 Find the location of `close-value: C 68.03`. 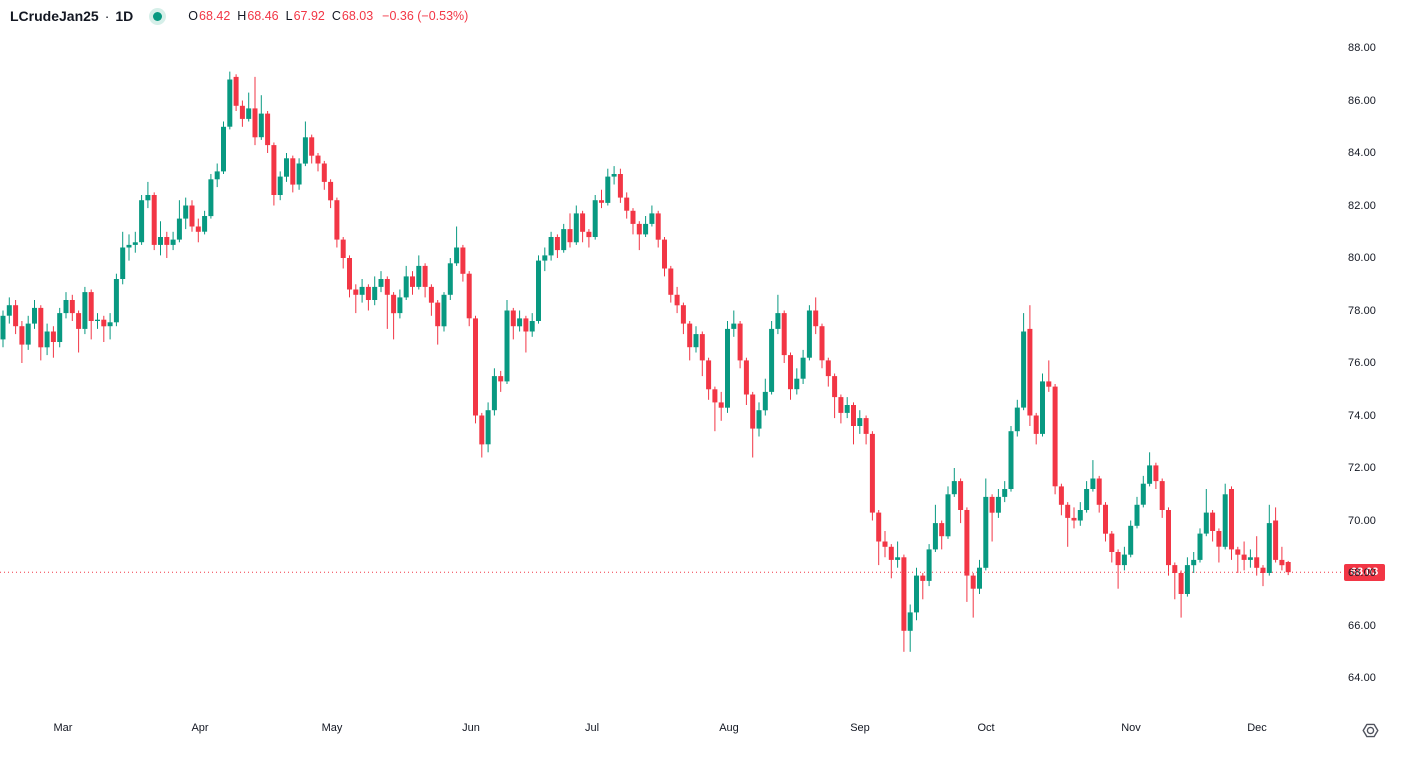

close-value: C 68.03 is located at coordinates (352, 16).